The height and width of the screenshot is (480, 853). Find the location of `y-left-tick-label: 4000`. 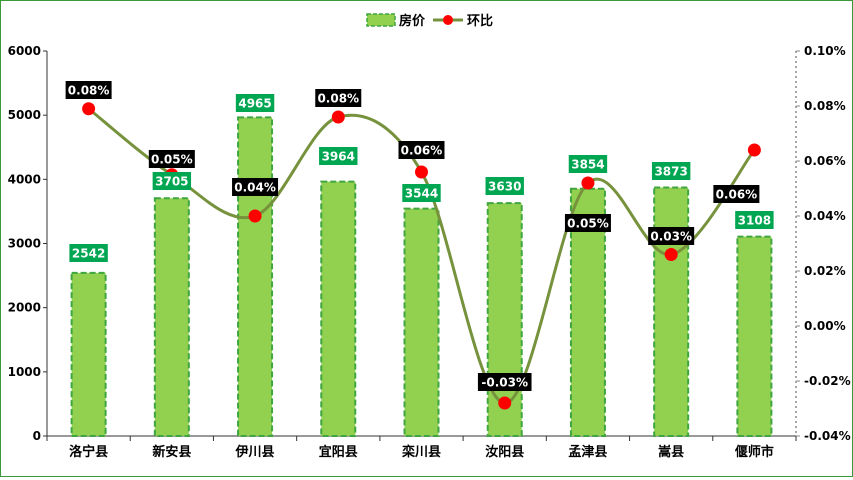

y-left-tick-label: 4000 is located at coordinates (24, 179).